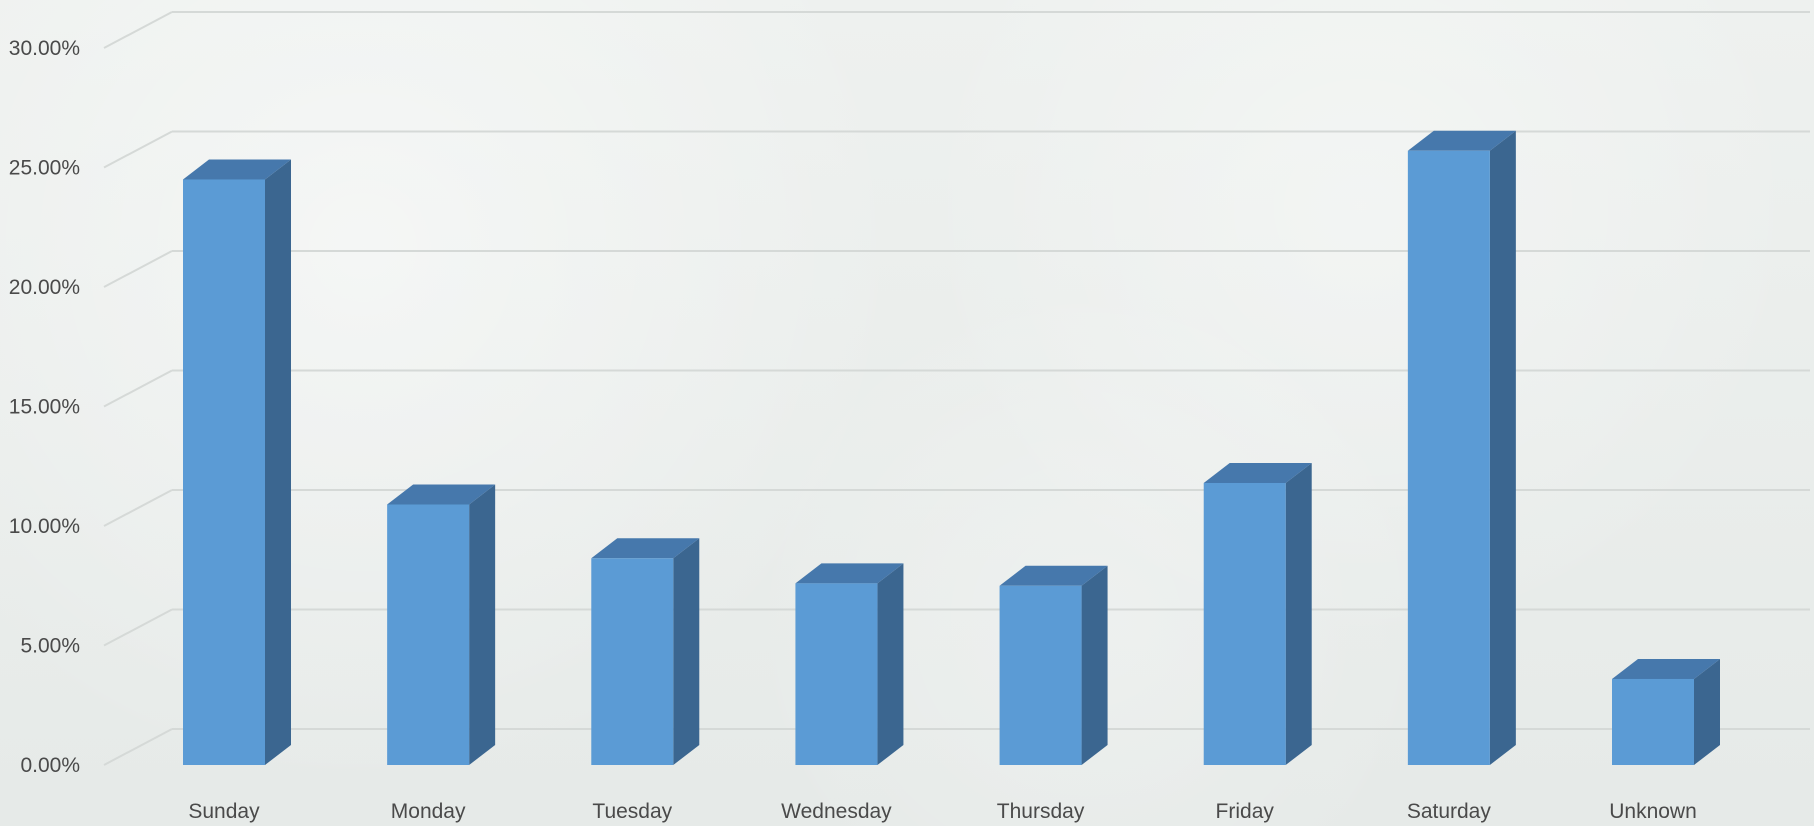 Image resolution: width=1814 pixels, height=826 pixels. What do you see at coordinates (428, 811) in the screenshot?
I see `x-category-label: Monday` at bounding box center [428, 811].